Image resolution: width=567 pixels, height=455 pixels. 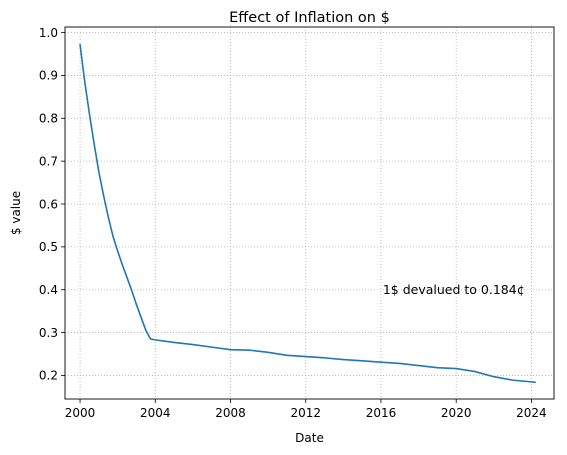 What do you see at coordinates (48, 161) in the screenshot?
I see `y-tick-label: 0.7` at bounding box center [48, 161].